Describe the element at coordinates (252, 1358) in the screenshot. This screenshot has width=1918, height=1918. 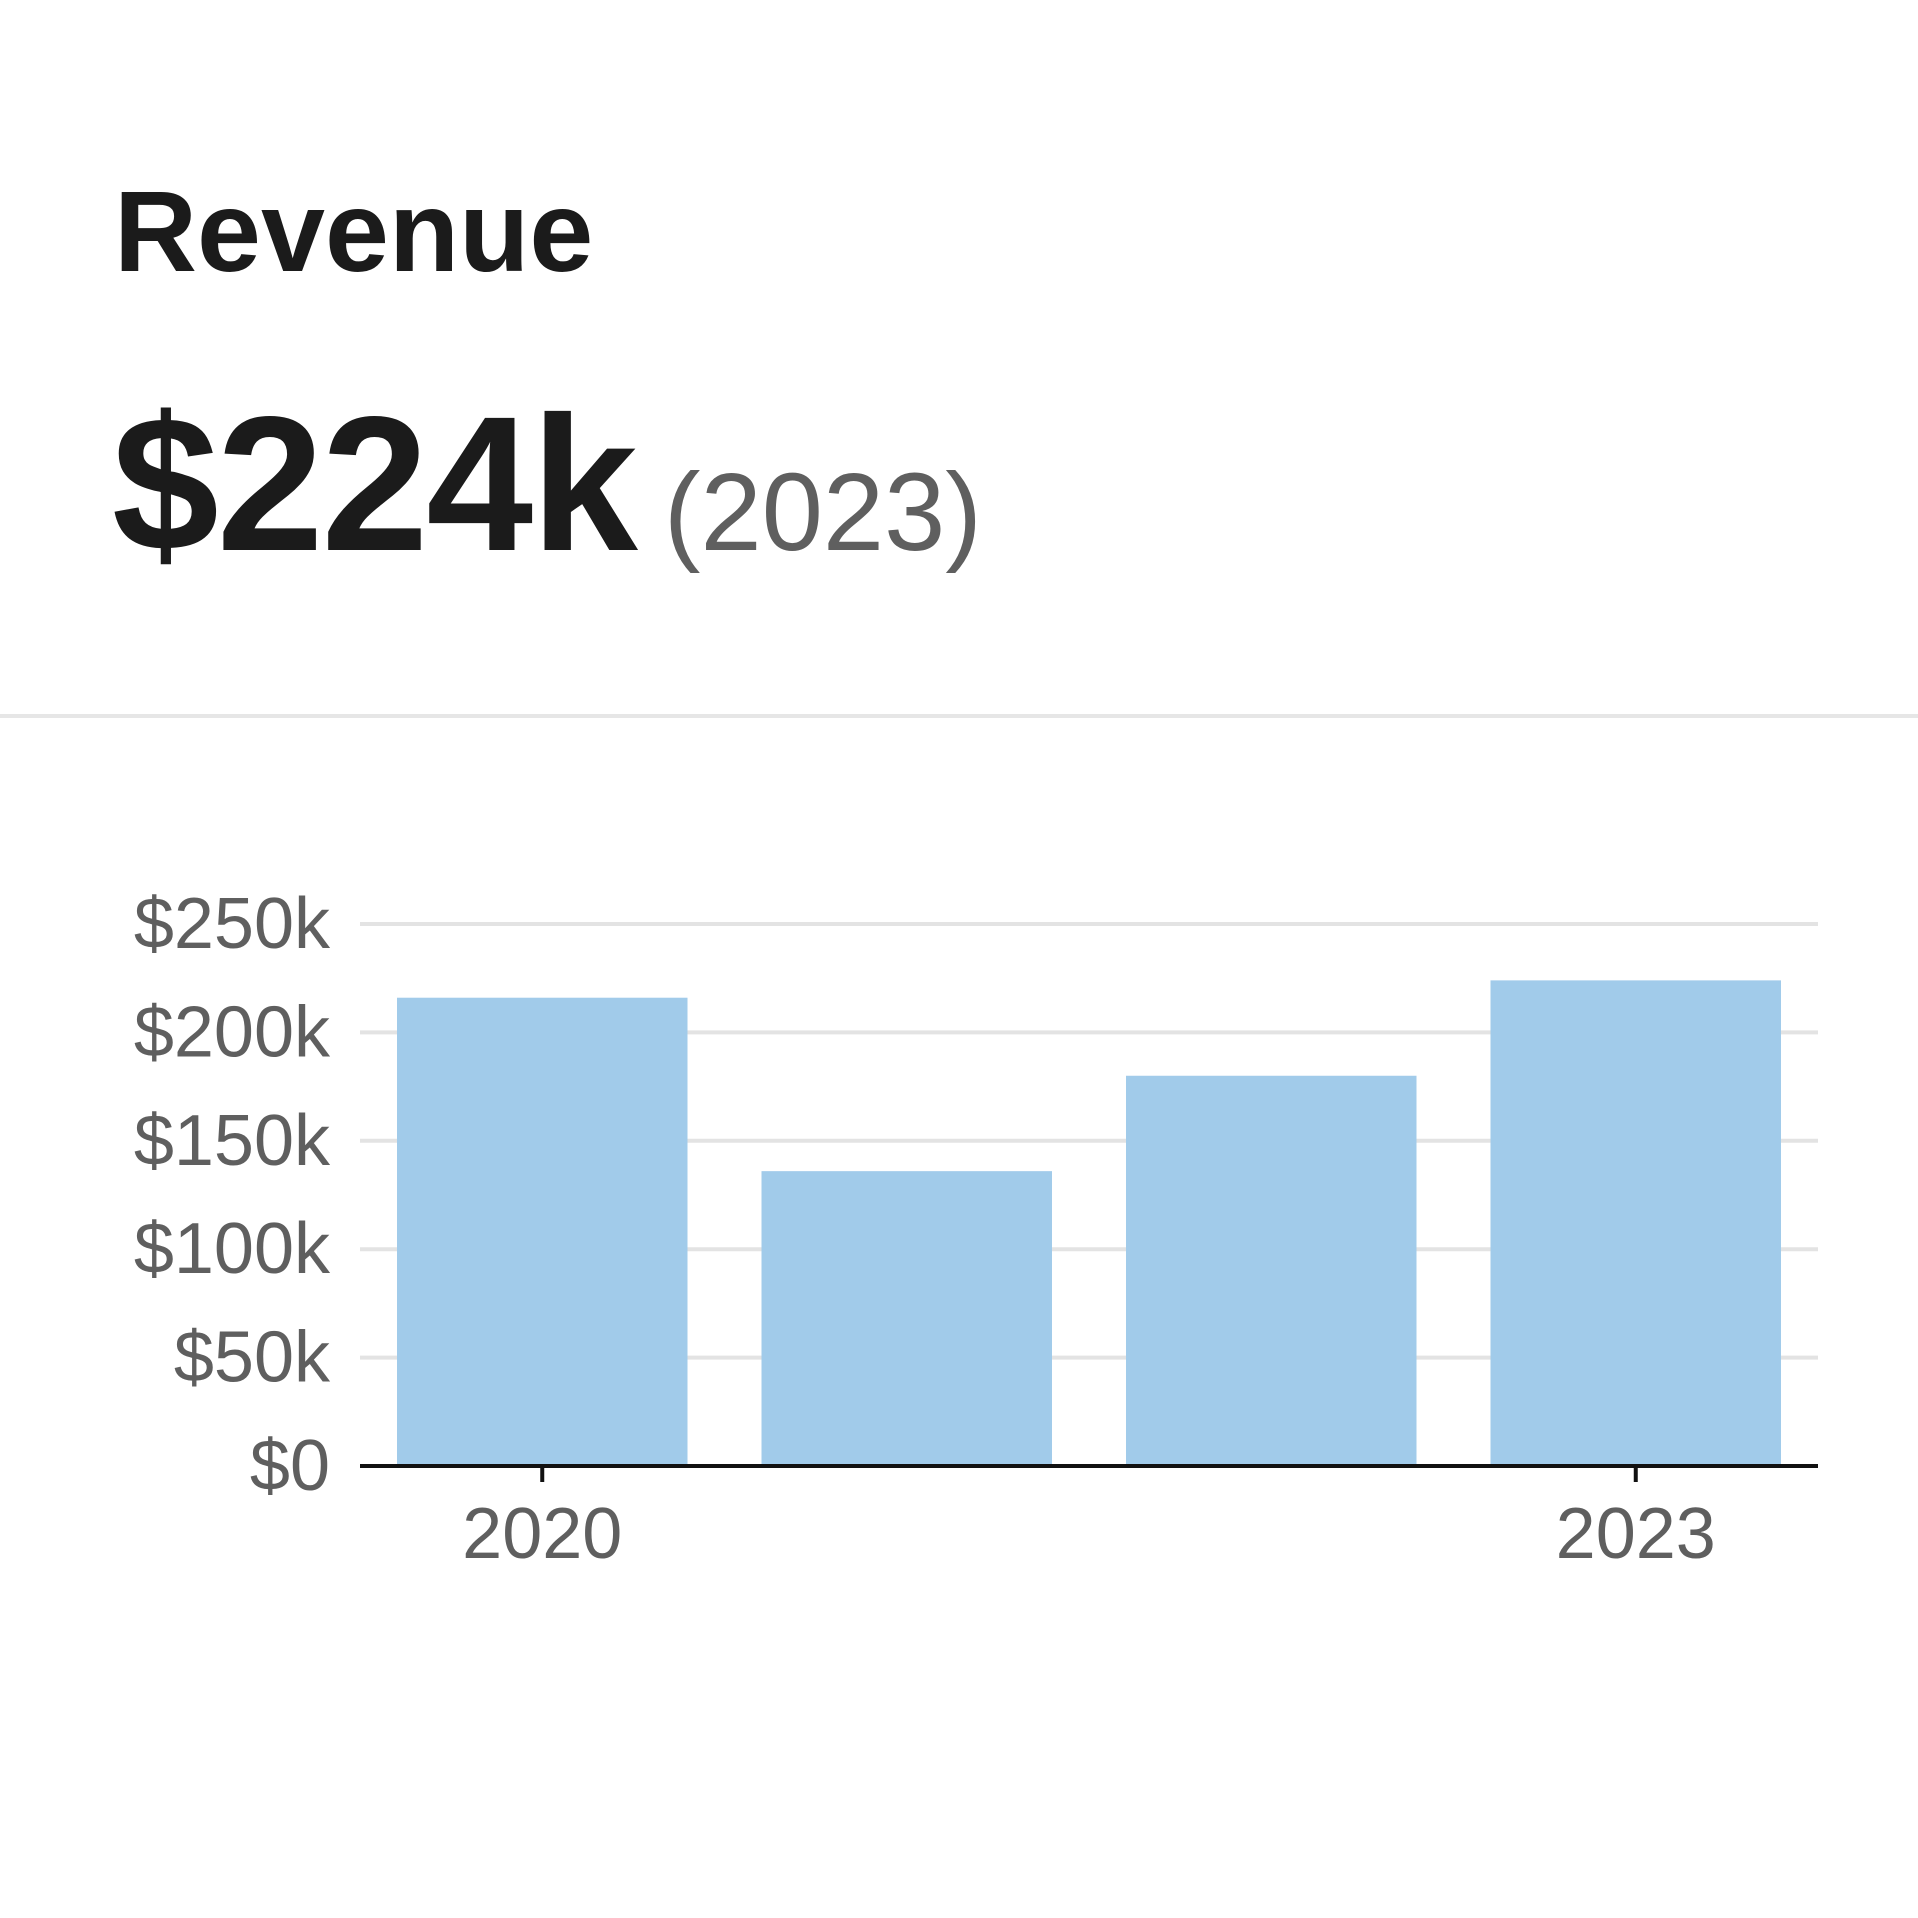
I see `y-tick-label: $50k` at that location.